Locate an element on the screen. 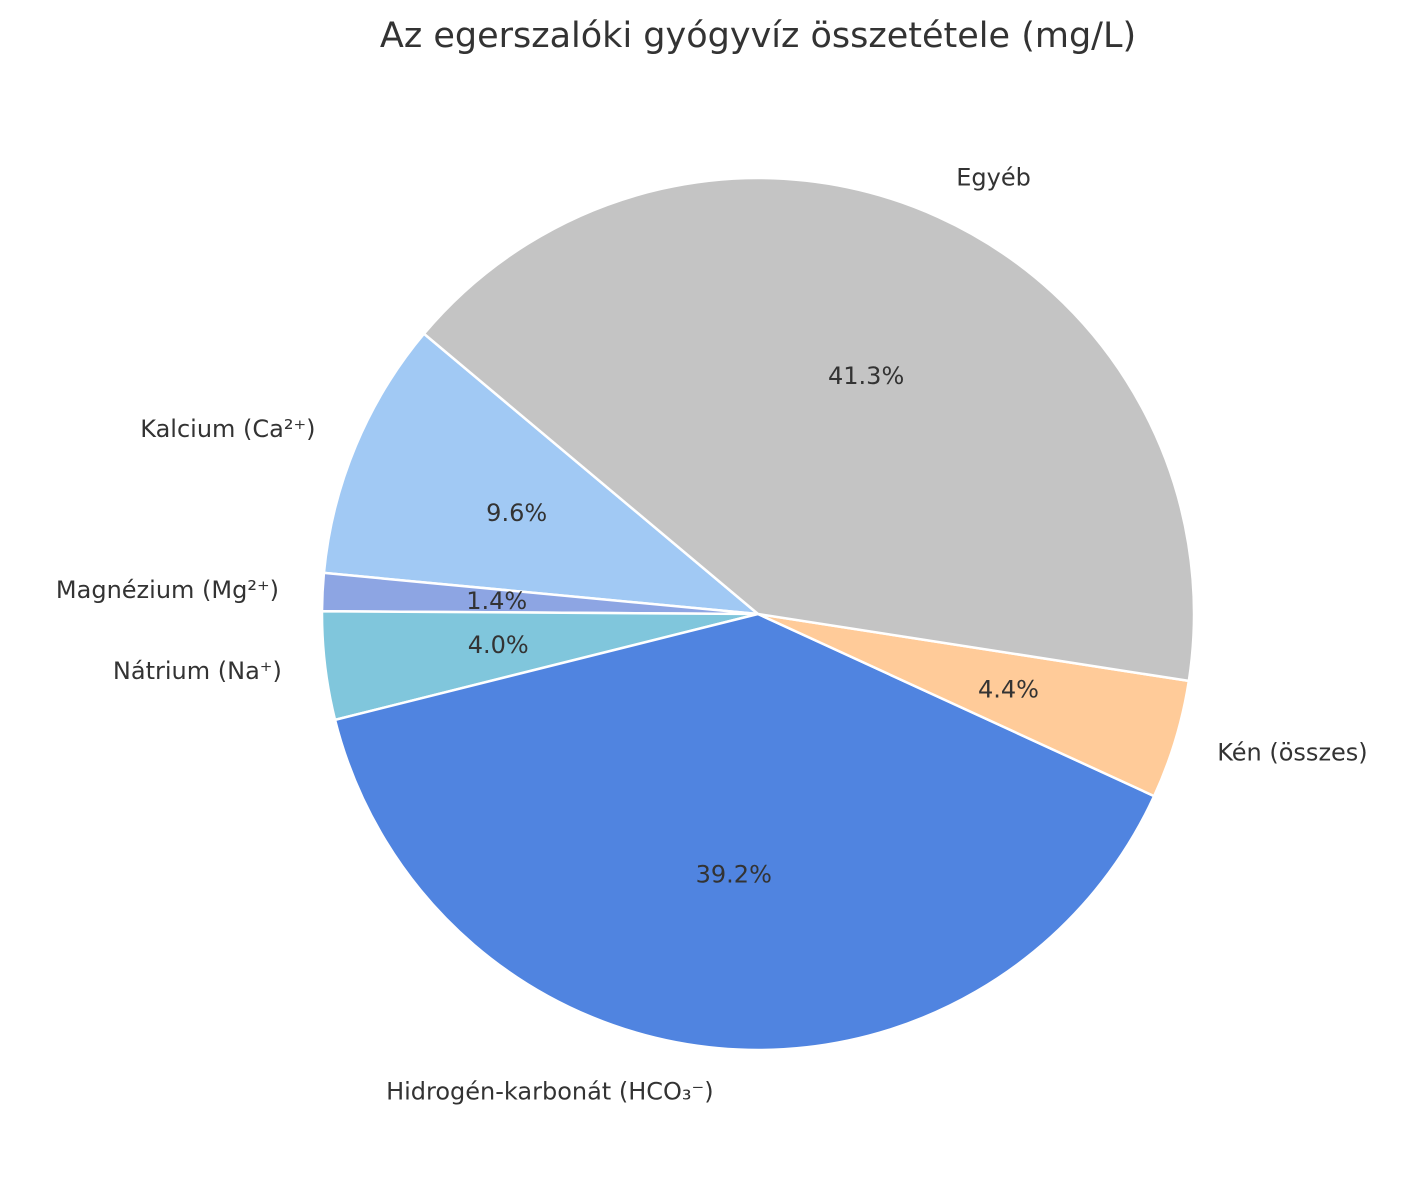  slice-percent-label: 4.0% is located at coordinates (498, 645).